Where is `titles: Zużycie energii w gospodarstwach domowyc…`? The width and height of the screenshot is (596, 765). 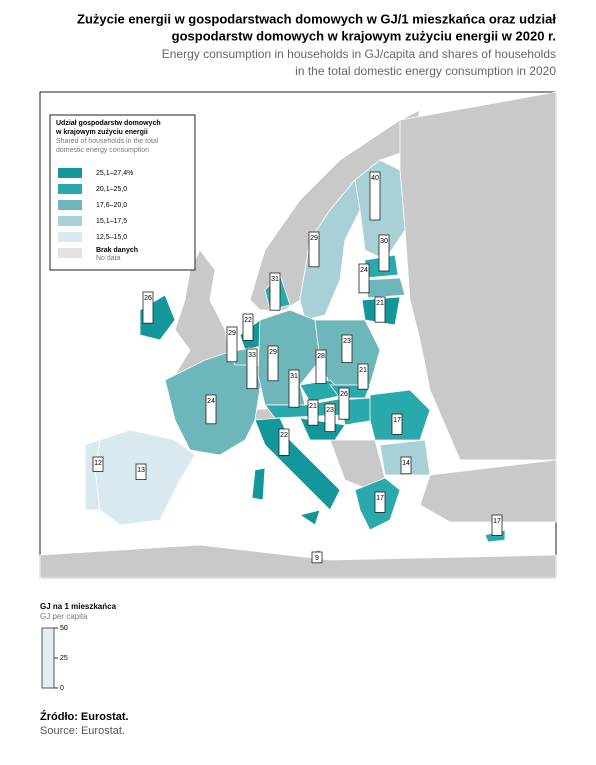
titles: Zużycie energii w gospodarstwach domowyc… is located at coordinates (316, 44).